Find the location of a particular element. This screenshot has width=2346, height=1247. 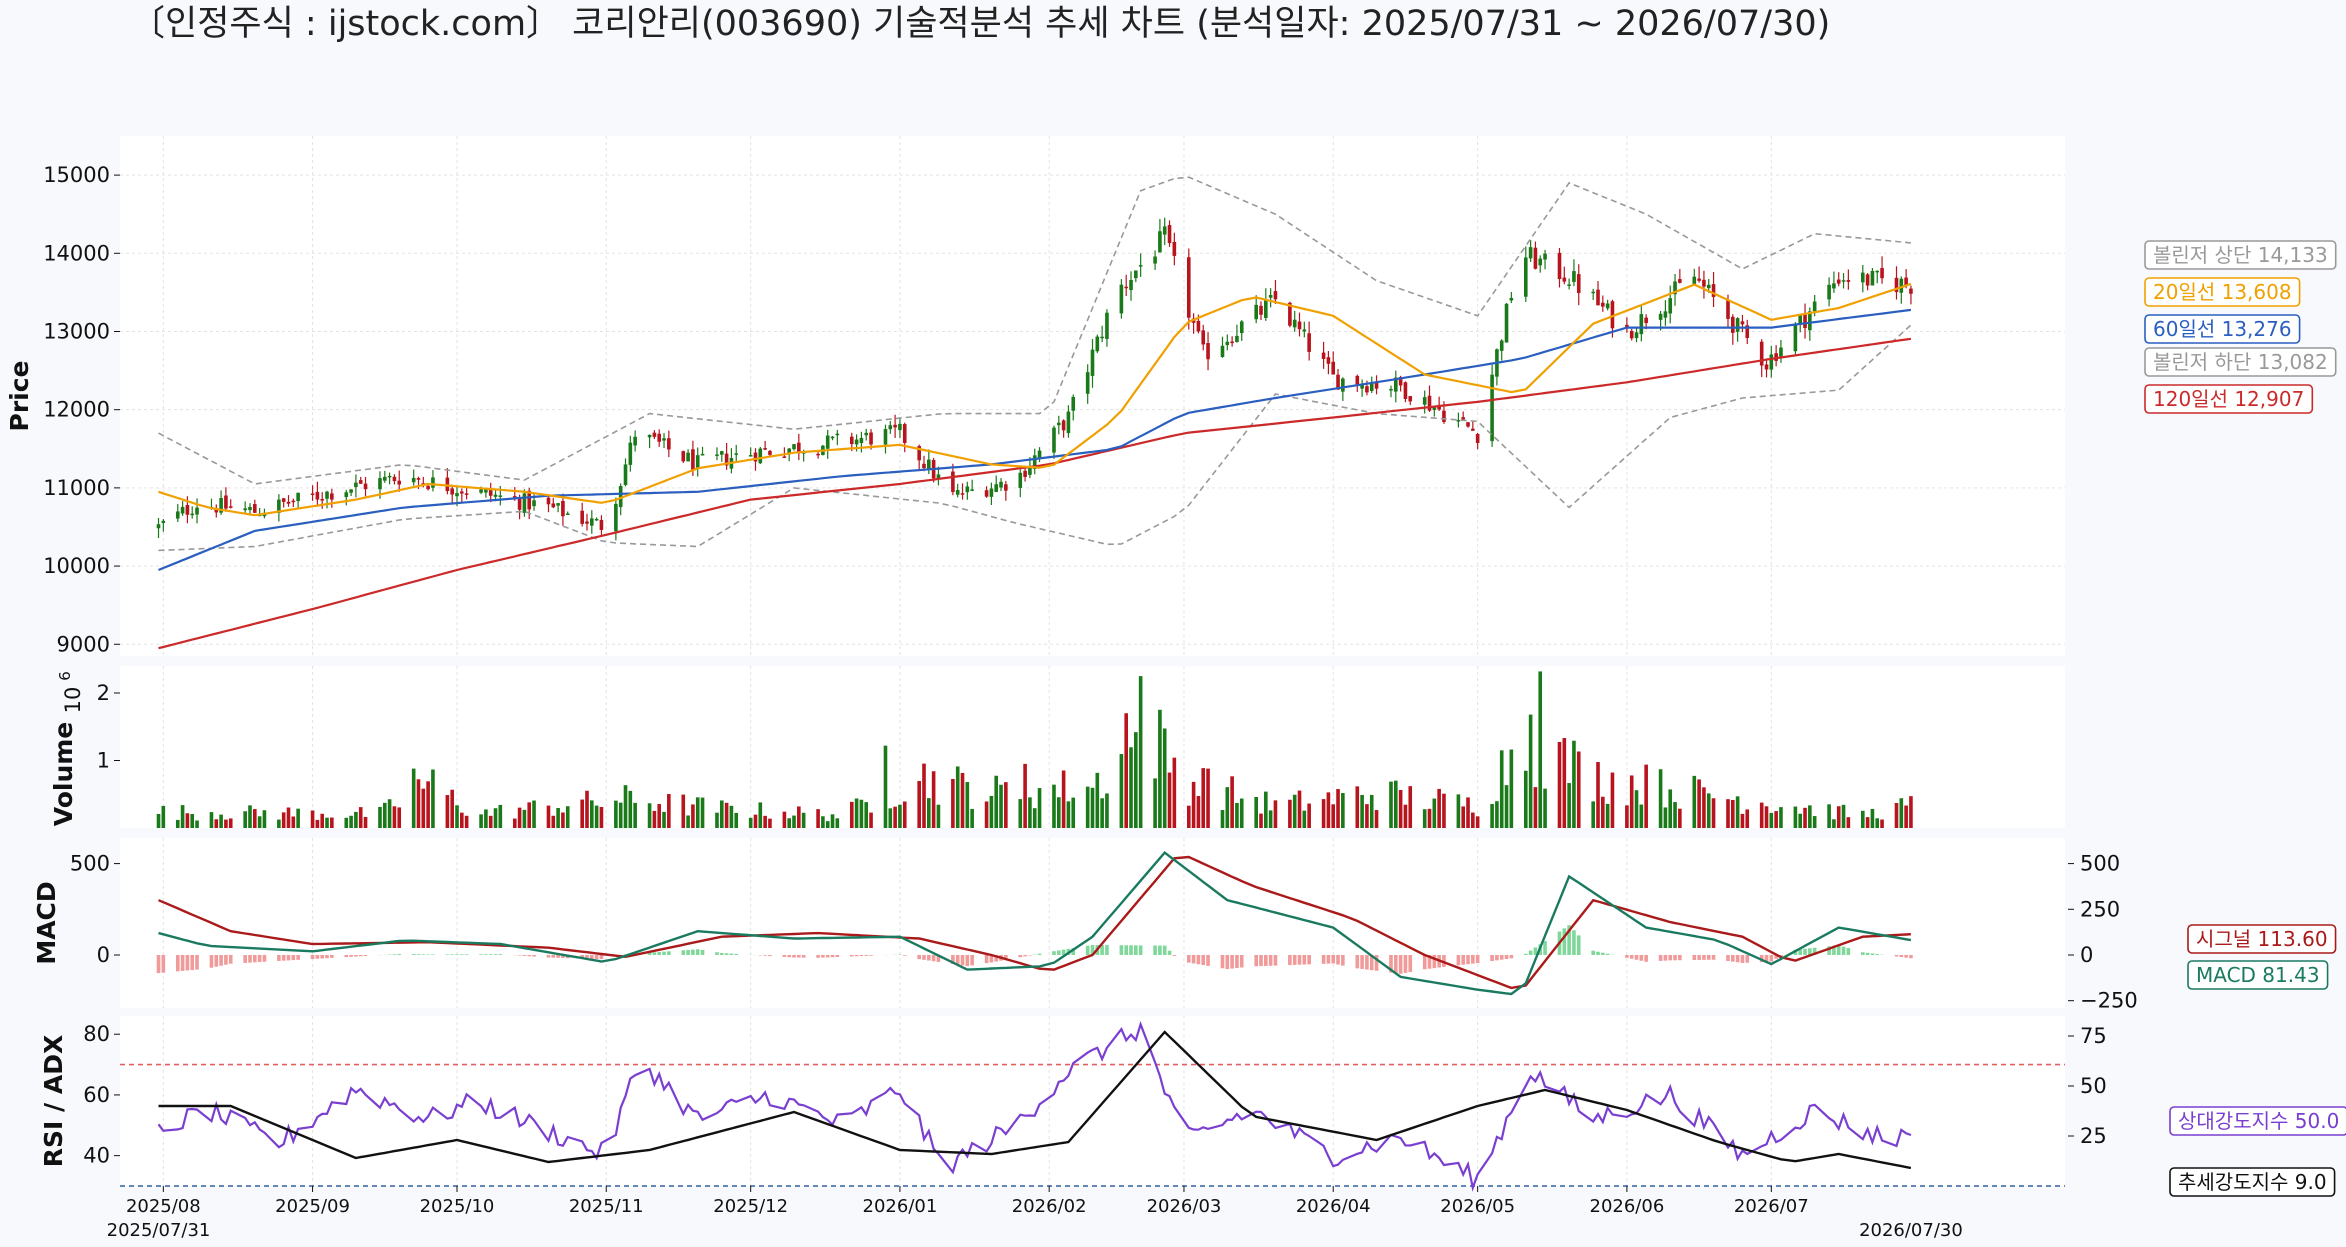

adx-right-tick-label: 75 is located at coordinates (2093, 1036).